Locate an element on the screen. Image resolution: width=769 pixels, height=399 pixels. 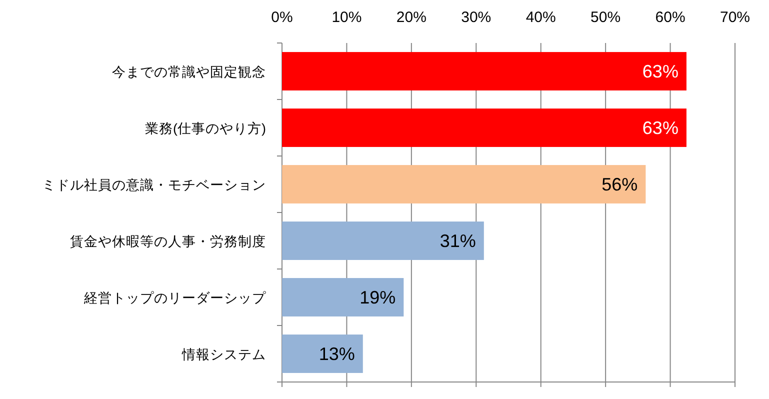
data-label: 31% is located at coordinates (458, 240).